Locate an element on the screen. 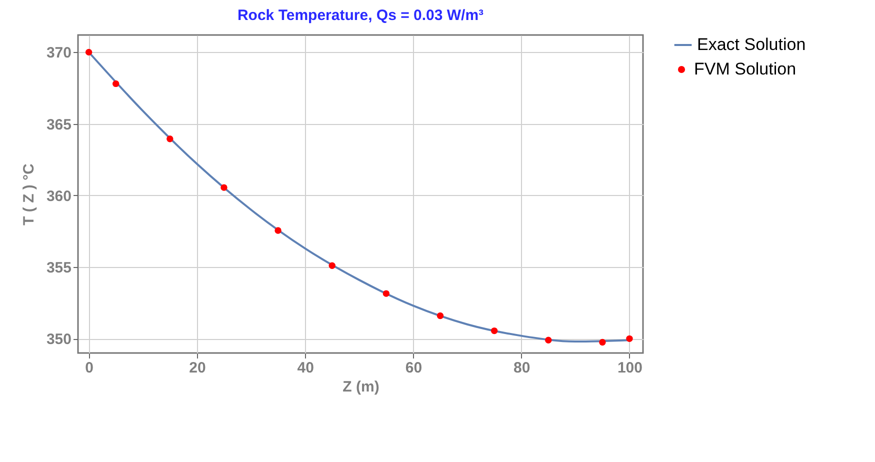  y-tick-label: 360 is located at coordinates (59, 196).